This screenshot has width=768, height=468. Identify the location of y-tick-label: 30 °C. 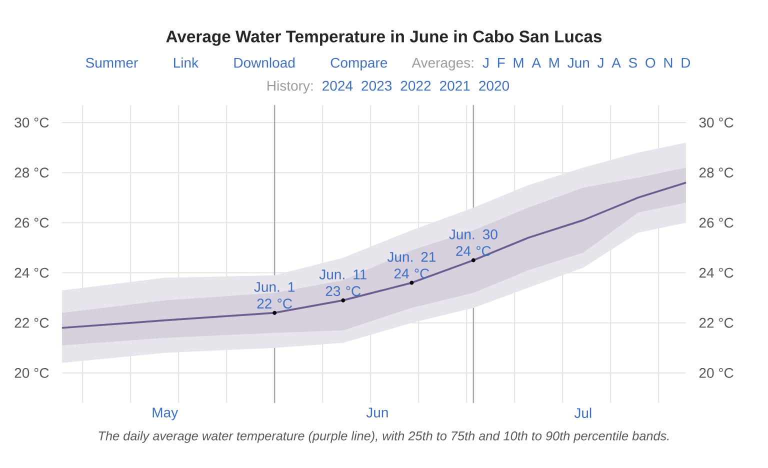
(31, 123).